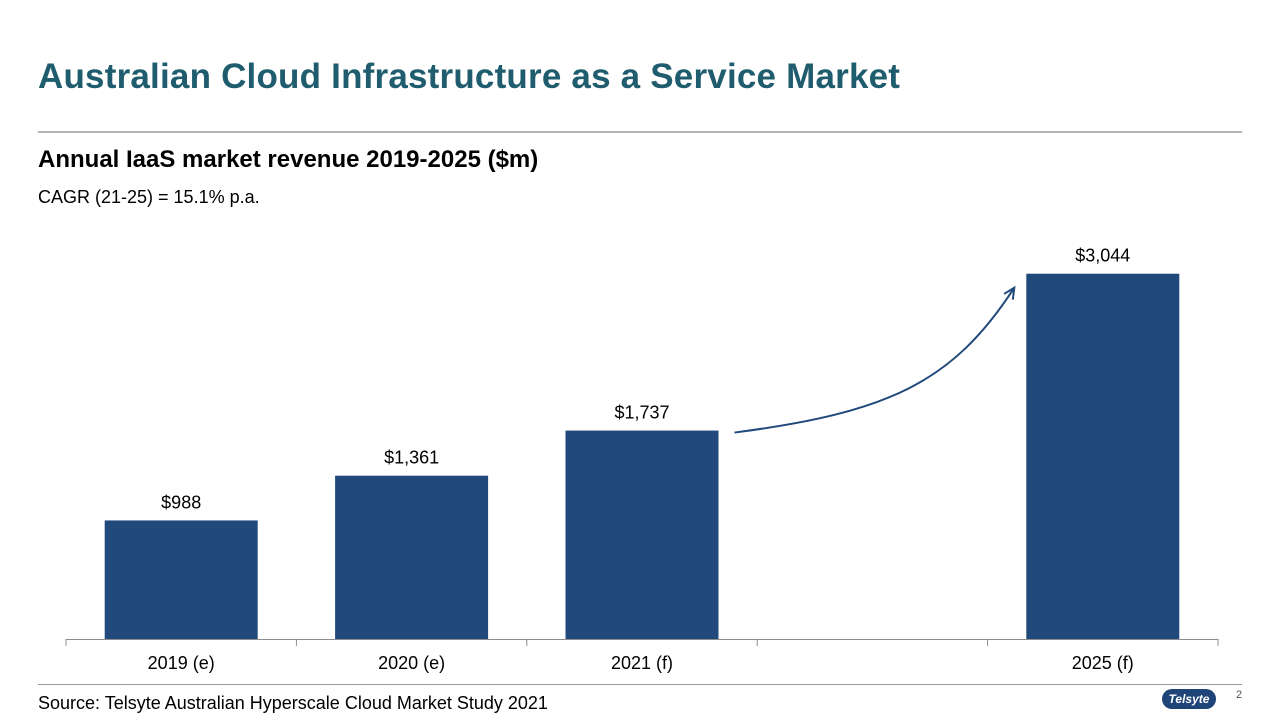 The width and height of the screenshot is (1280, 720). I want to click on telsyte-logo: Telsyte, so click(1189, 699).